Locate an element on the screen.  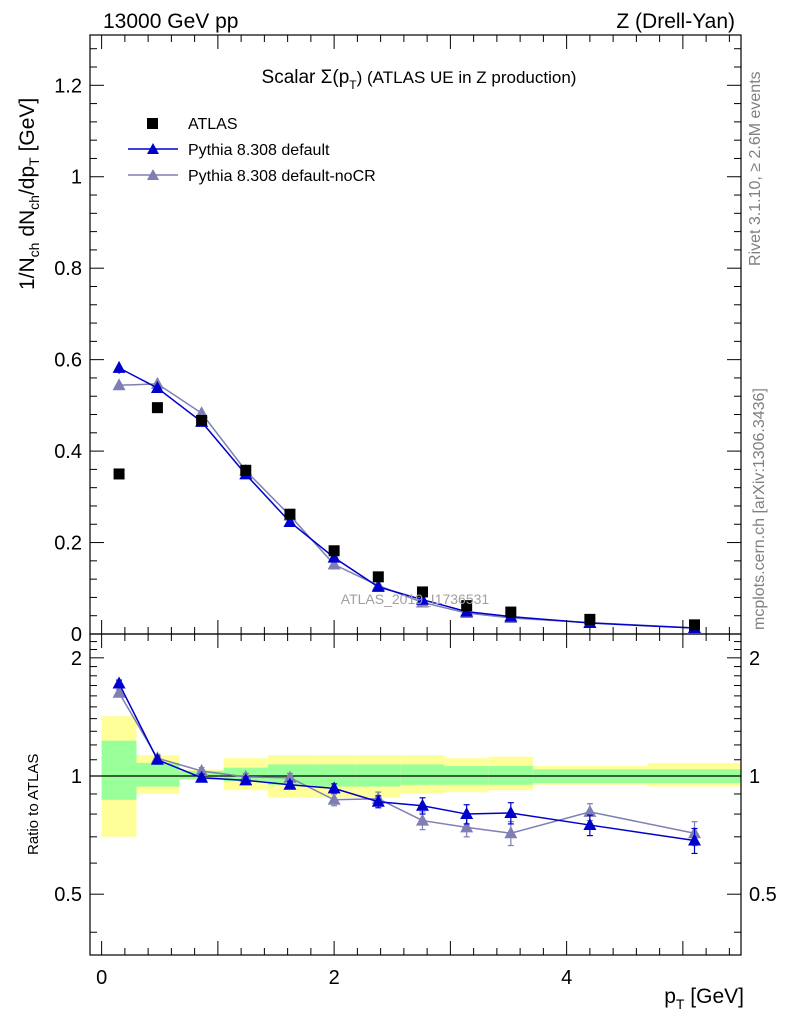
y-tick-label: 0.8 is located at coordinates (68, 269).